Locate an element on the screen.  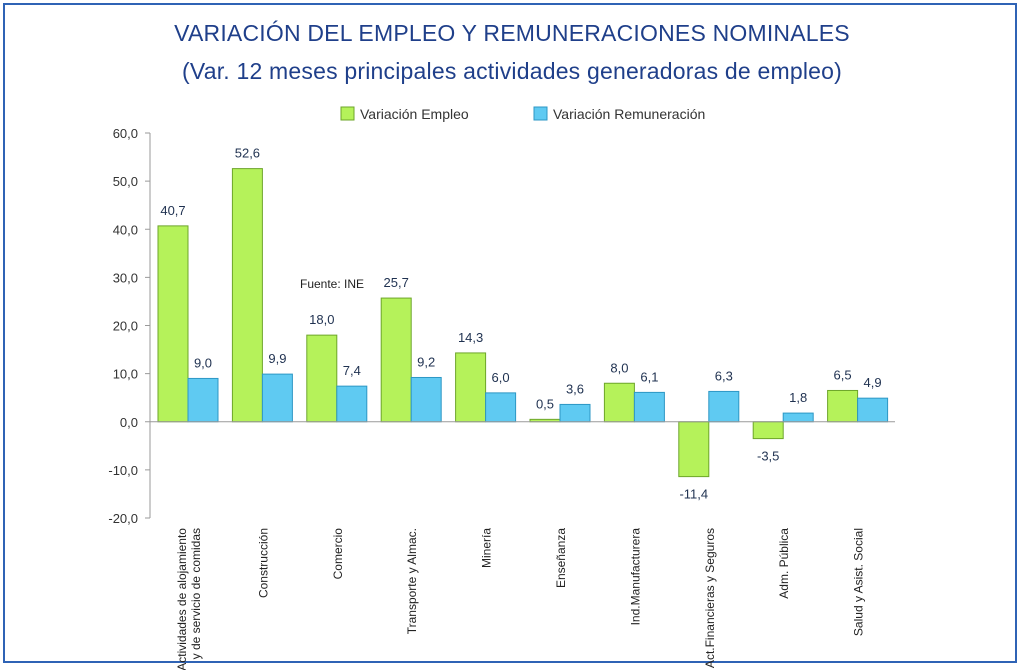
data-label: 6,5 is located at coordinates (843, 374).